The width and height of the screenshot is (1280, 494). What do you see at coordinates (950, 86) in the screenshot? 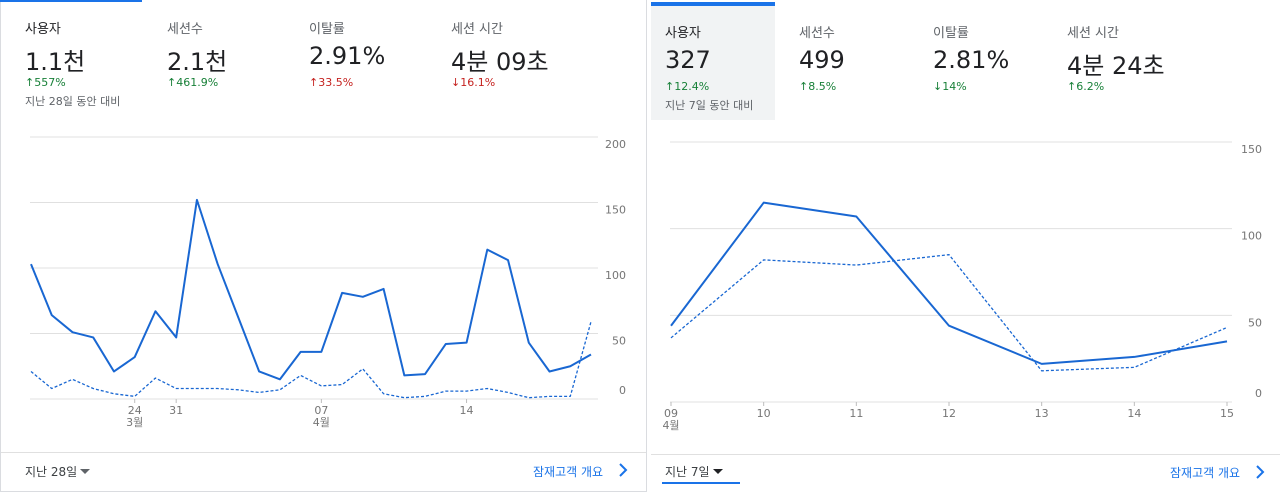
I see `metric-change: ↓14%` at bounding box center [950, 86].